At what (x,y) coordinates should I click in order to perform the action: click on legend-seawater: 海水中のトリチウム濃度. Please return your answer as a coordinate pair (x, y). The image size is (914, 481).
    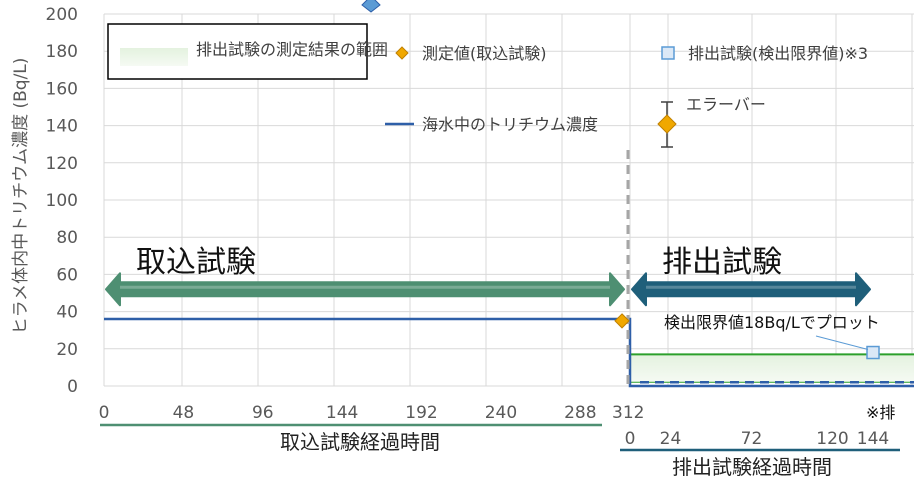
    Looking at the image, I should click on (491, 124).